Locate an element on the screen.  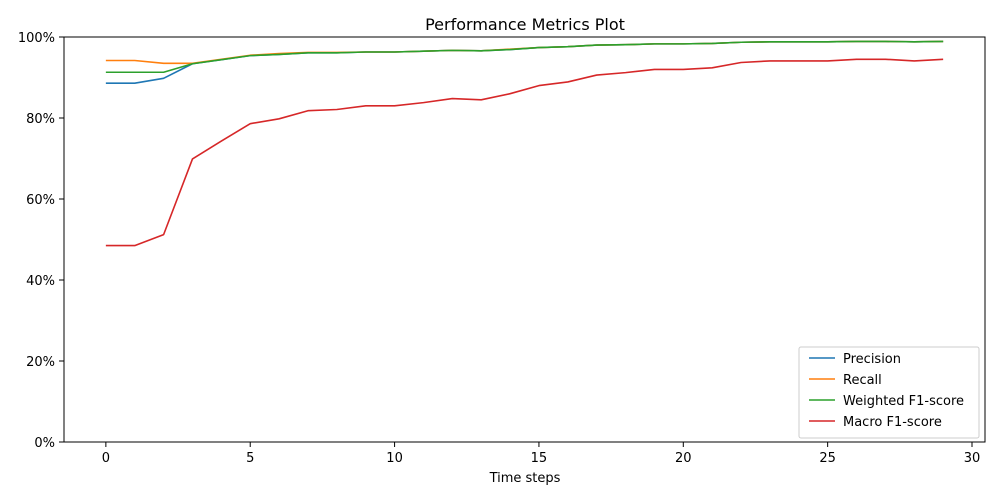
y-tick-label: 40% is located at coordinates (40, 281).